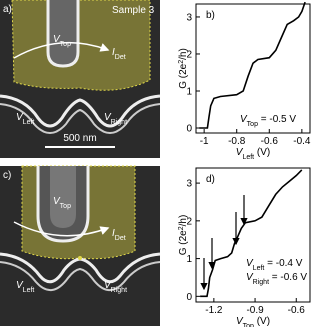 This screenshot has width=320, height=327. I want to click on scale-bar-label: 500 nm, so click(79, 138).